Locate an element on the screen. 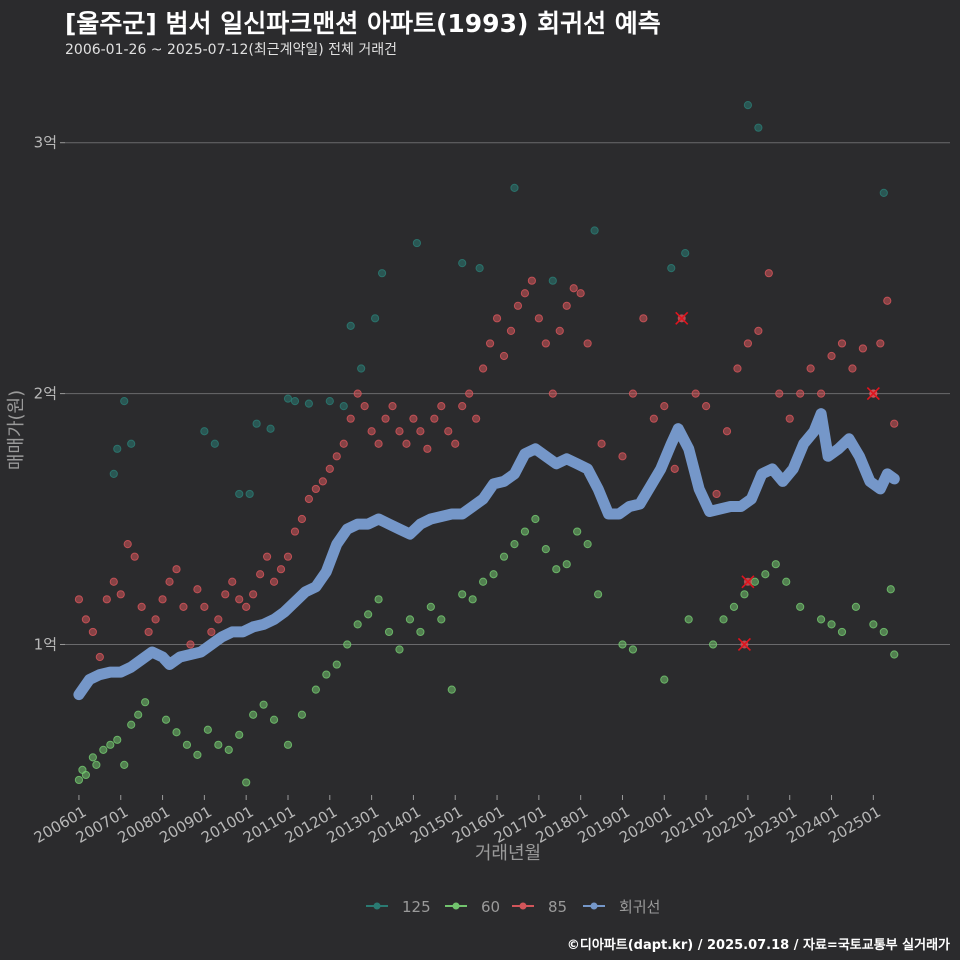  legend-item-85: 85 is located at coordinates (539, 907).